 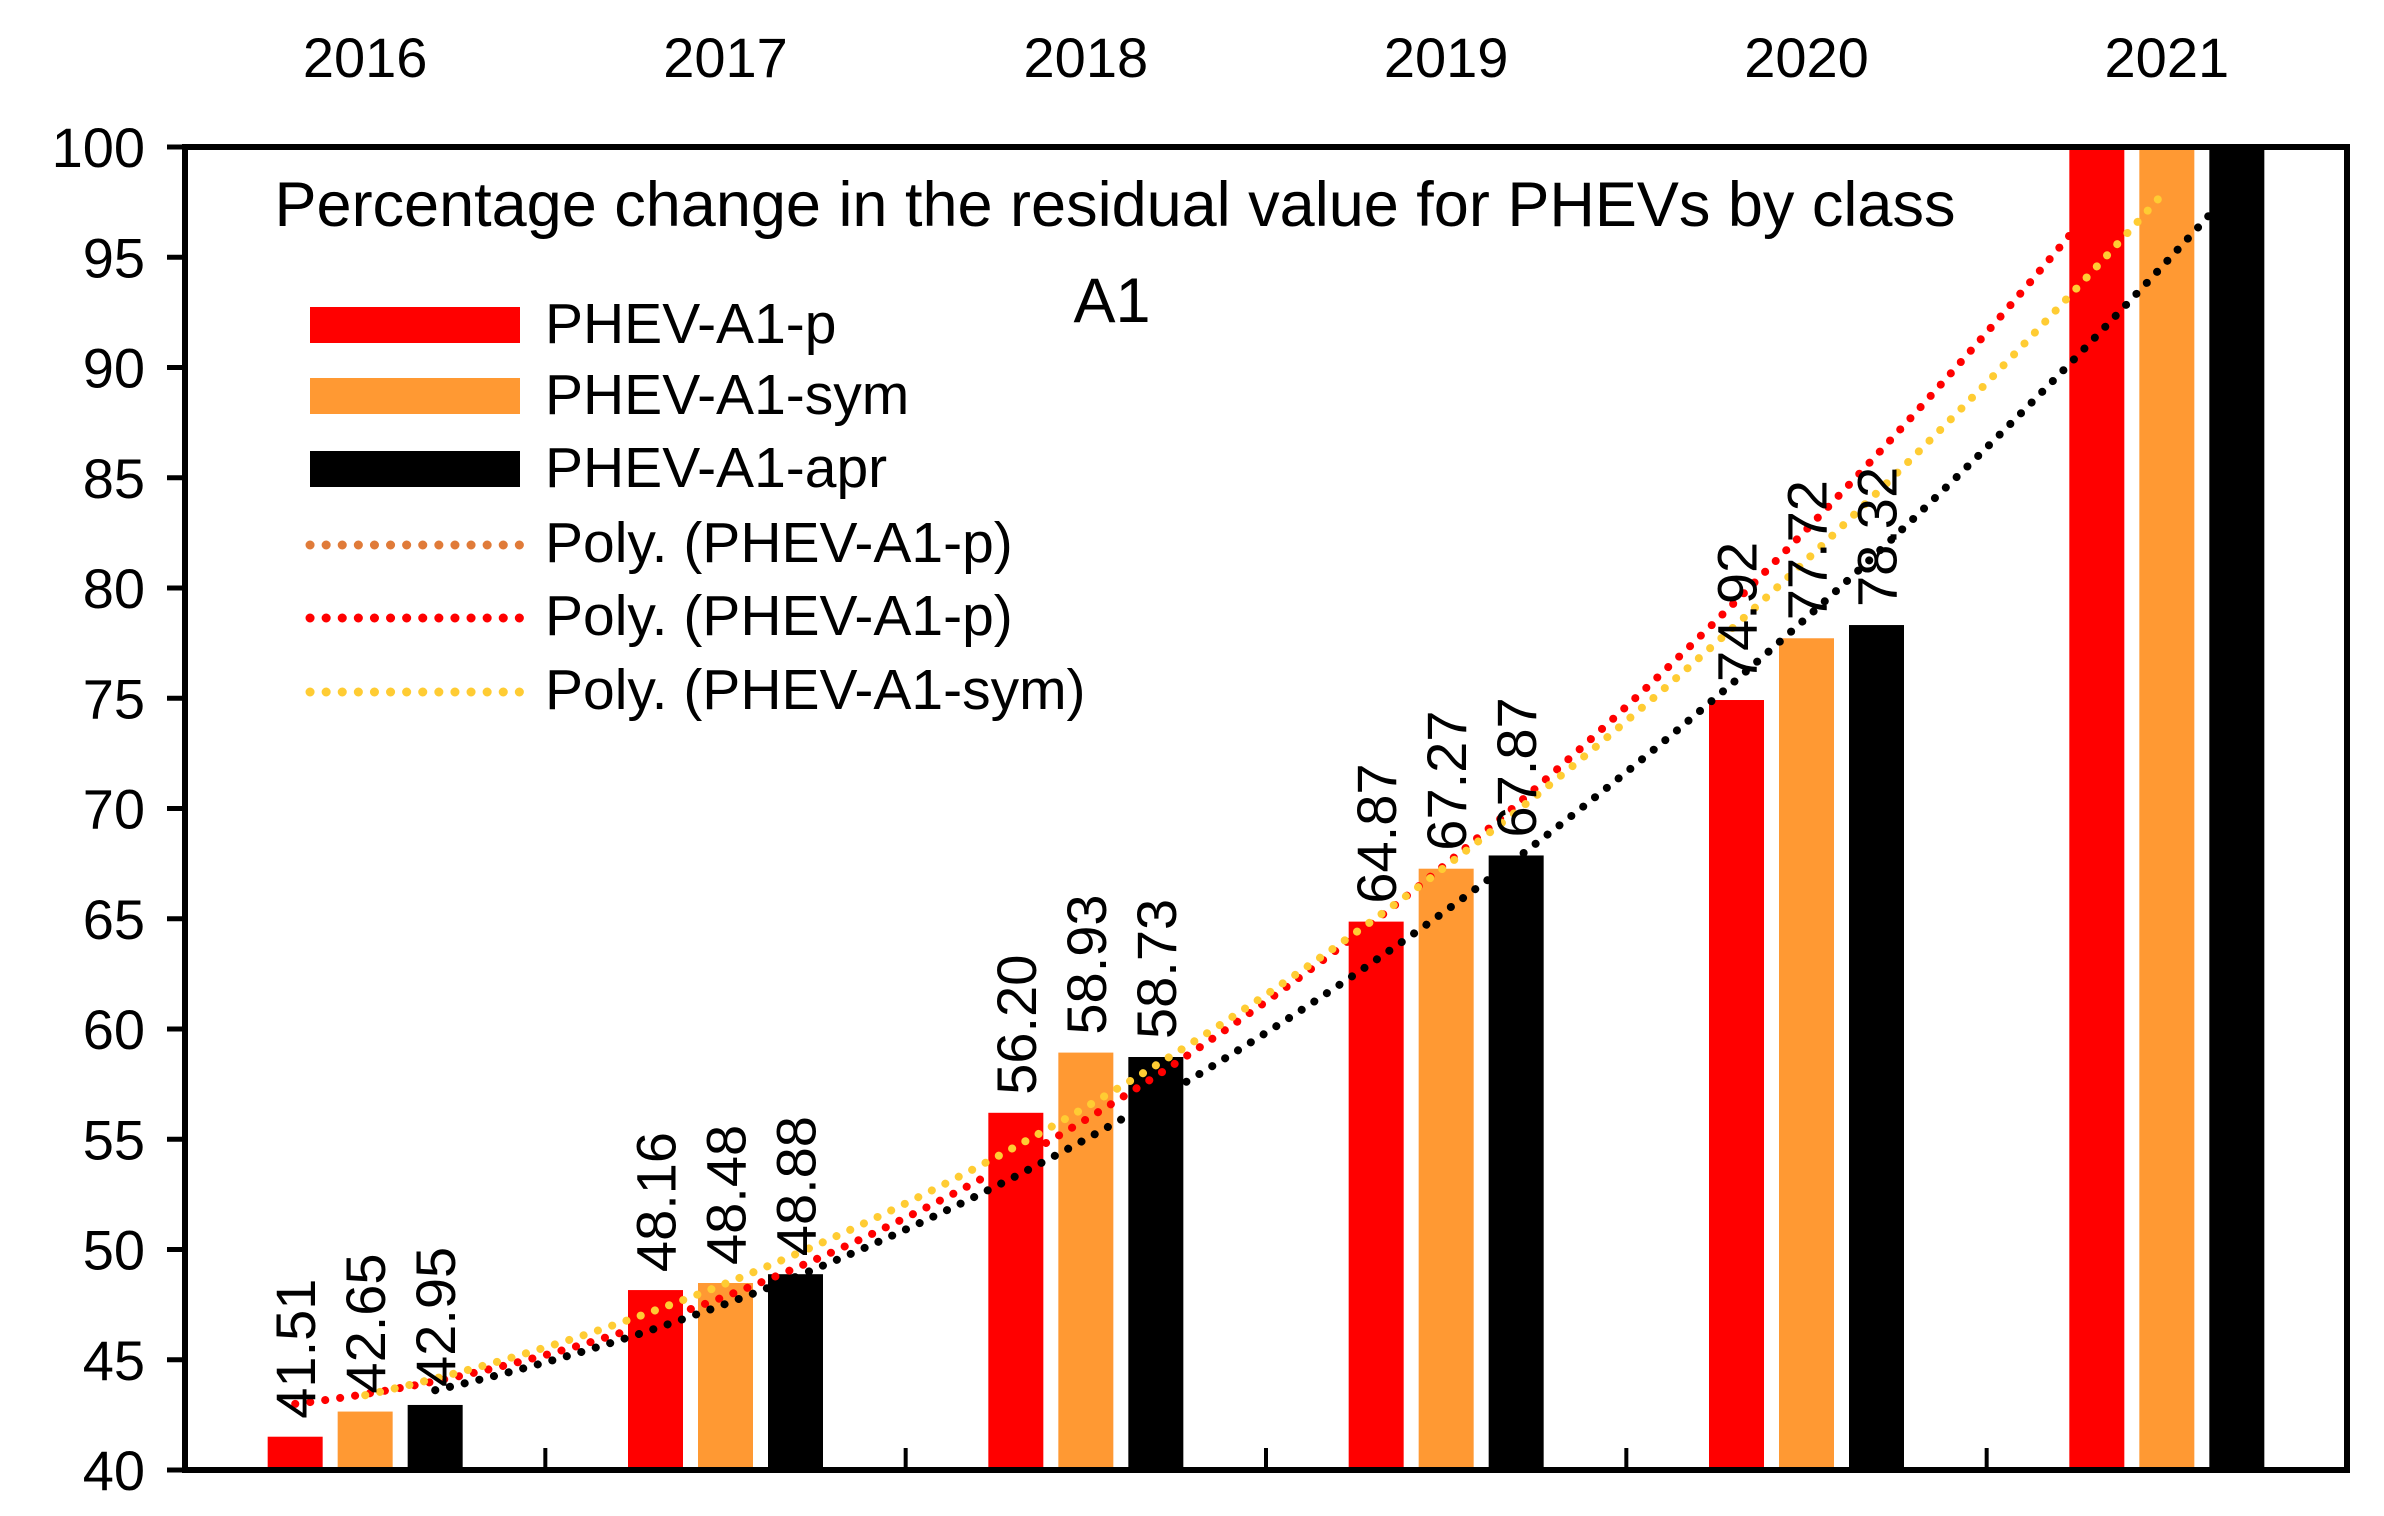 I want to click on legend-label-trend-3: Poly. (PHEV-A1-sym), so click(x=815, y=690).